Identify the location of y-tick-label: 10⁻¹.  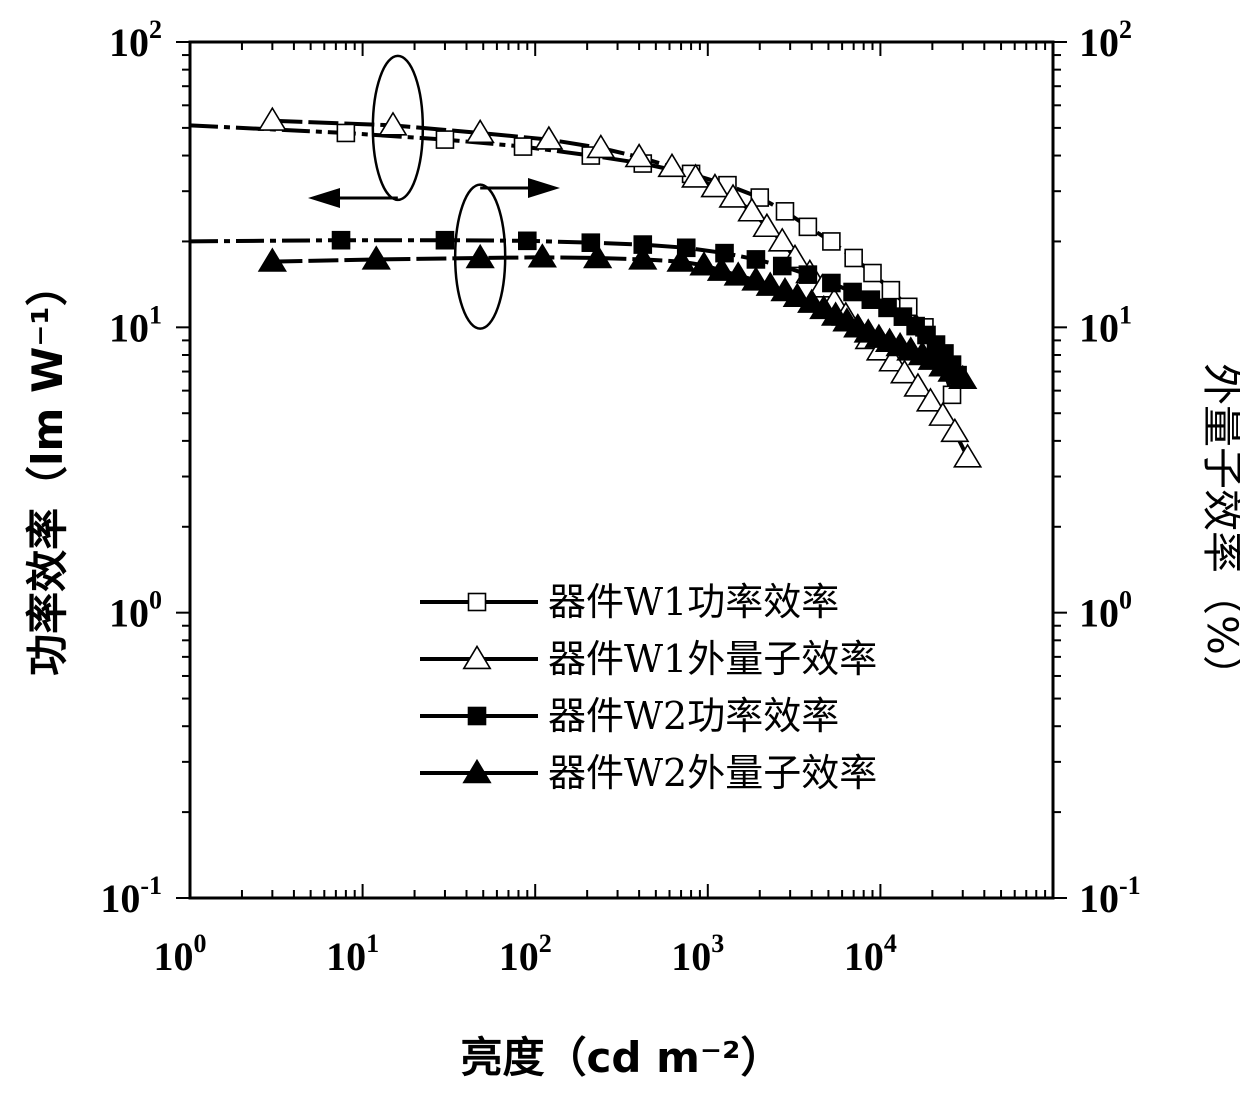
(131, 896).